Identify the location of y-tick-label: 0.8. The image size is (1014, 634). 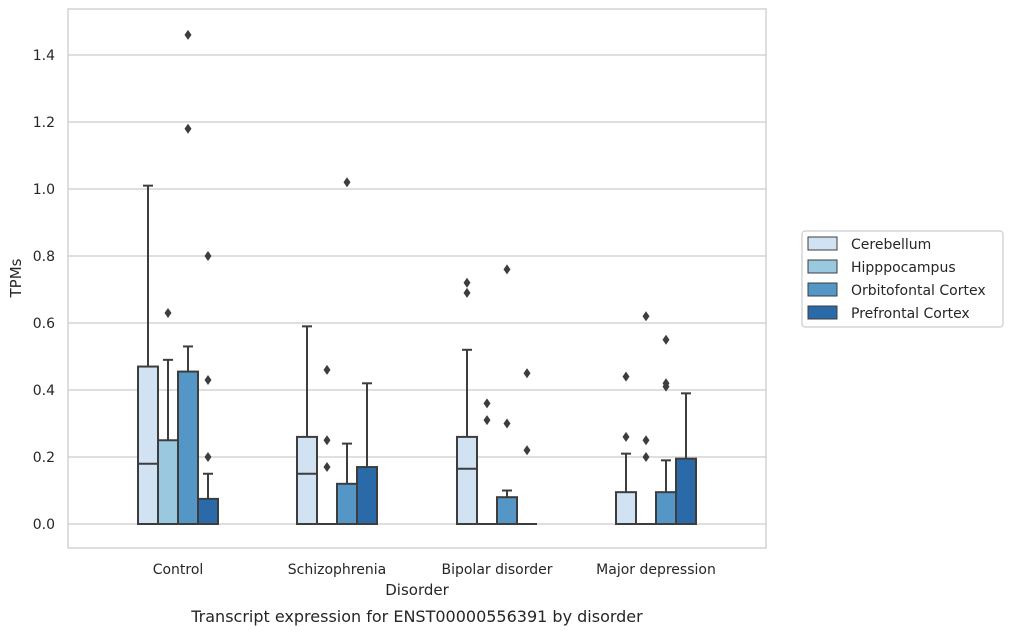
(44, 257).